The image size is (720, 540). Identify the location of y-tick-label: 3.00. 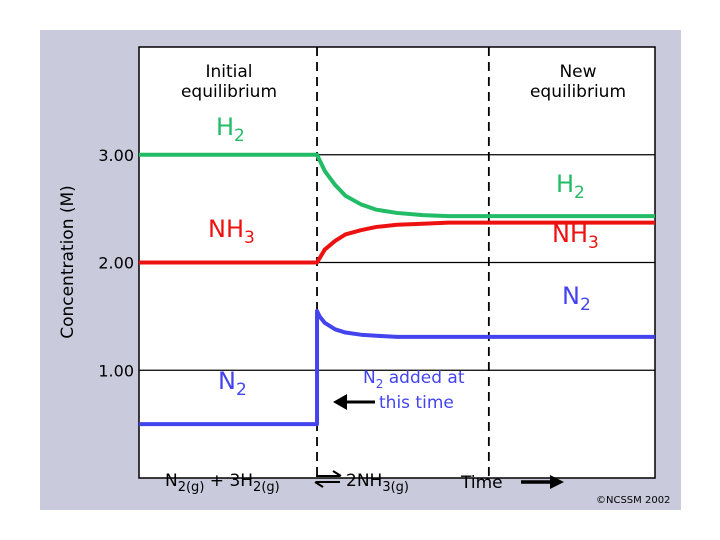
(116, 155).